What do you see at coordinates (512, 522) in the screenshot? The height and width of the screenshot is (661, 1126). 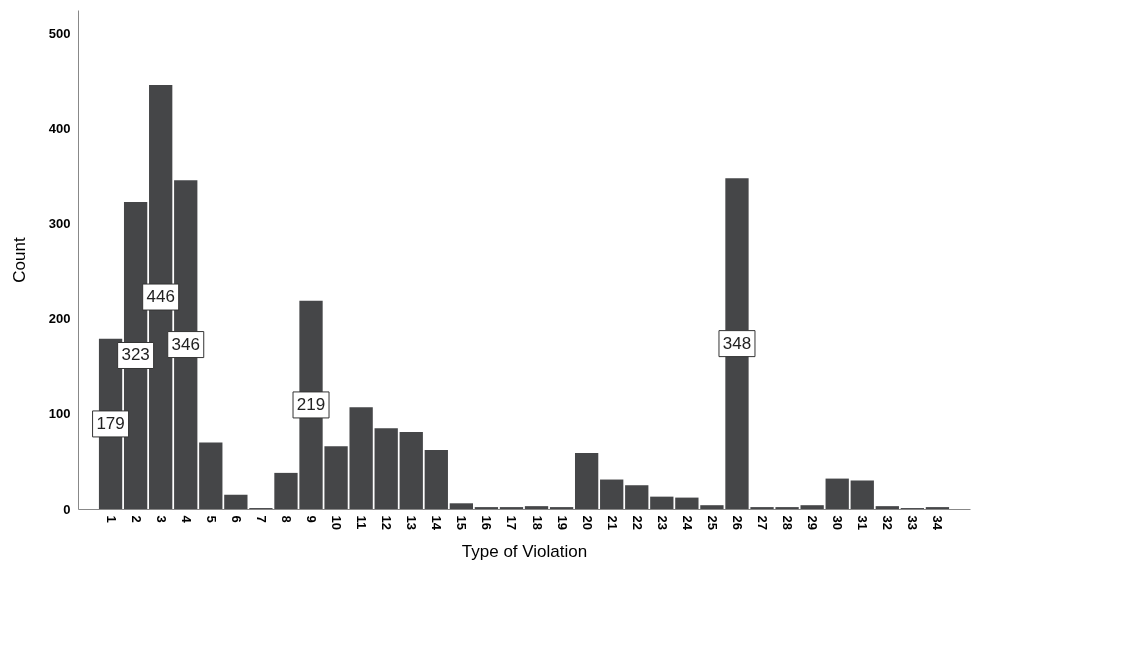 I see `x-tick-label: 17` at bounding box center [512, 522].